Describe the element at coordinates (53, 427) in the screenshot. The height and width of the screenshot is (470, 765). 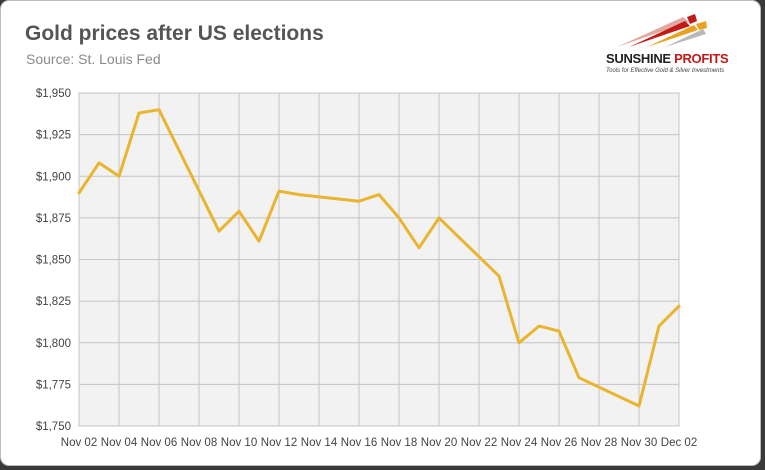
I see `y-tick-label: $1,750` at that location.